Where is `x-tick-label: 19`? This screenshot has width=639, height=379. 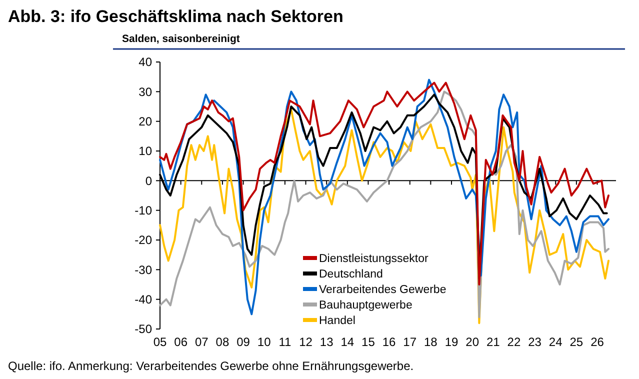 x-tick-label: 19 is located at coordinates (451, 342).